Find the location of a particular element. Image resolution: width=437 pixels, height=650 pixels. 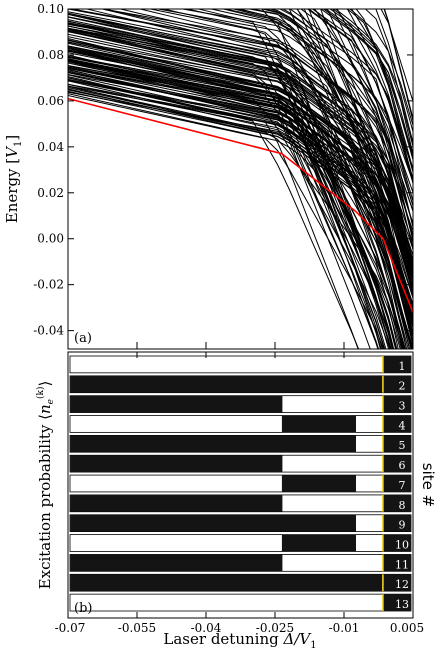

site-number: 13 is located at coordinates (402, 604).